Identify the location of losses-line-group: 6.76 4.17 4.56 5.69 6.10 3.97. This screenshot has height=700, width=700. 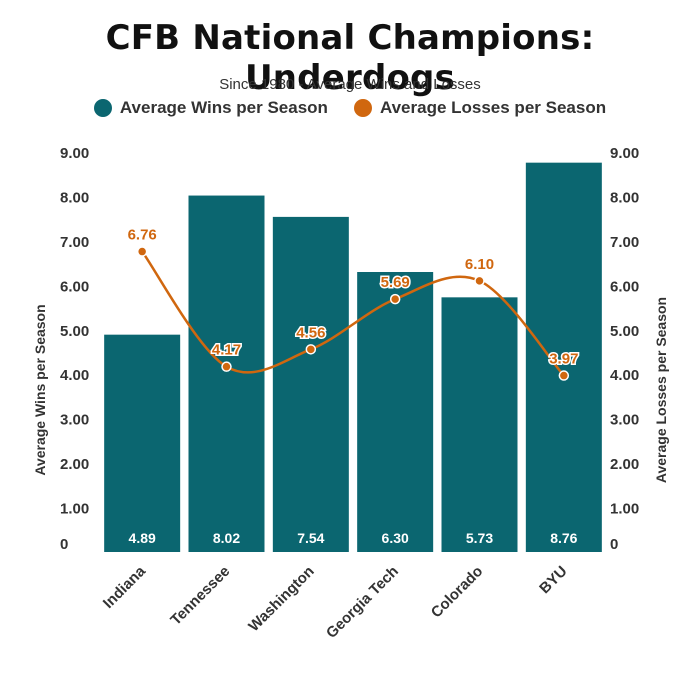
(353, 303).